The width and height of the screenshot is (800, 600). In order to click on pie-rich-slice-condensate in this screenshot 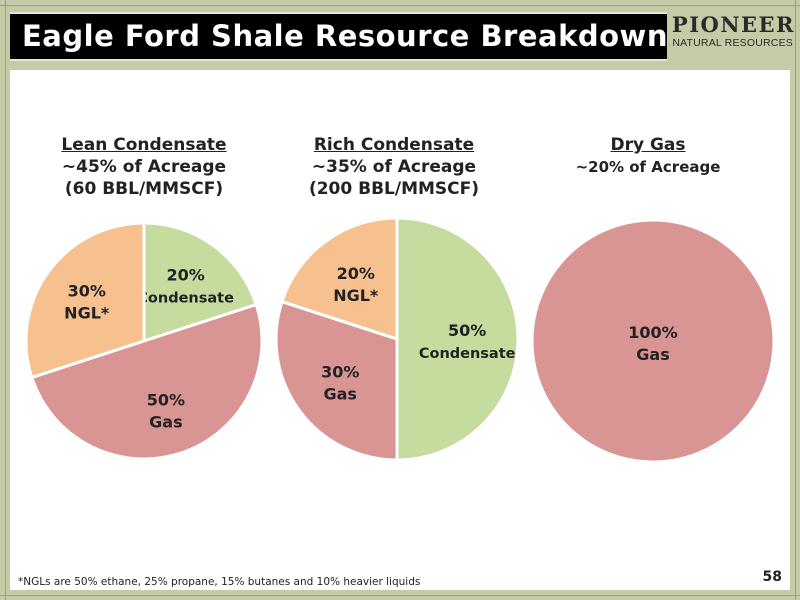, I will do `click(457, 339)`.